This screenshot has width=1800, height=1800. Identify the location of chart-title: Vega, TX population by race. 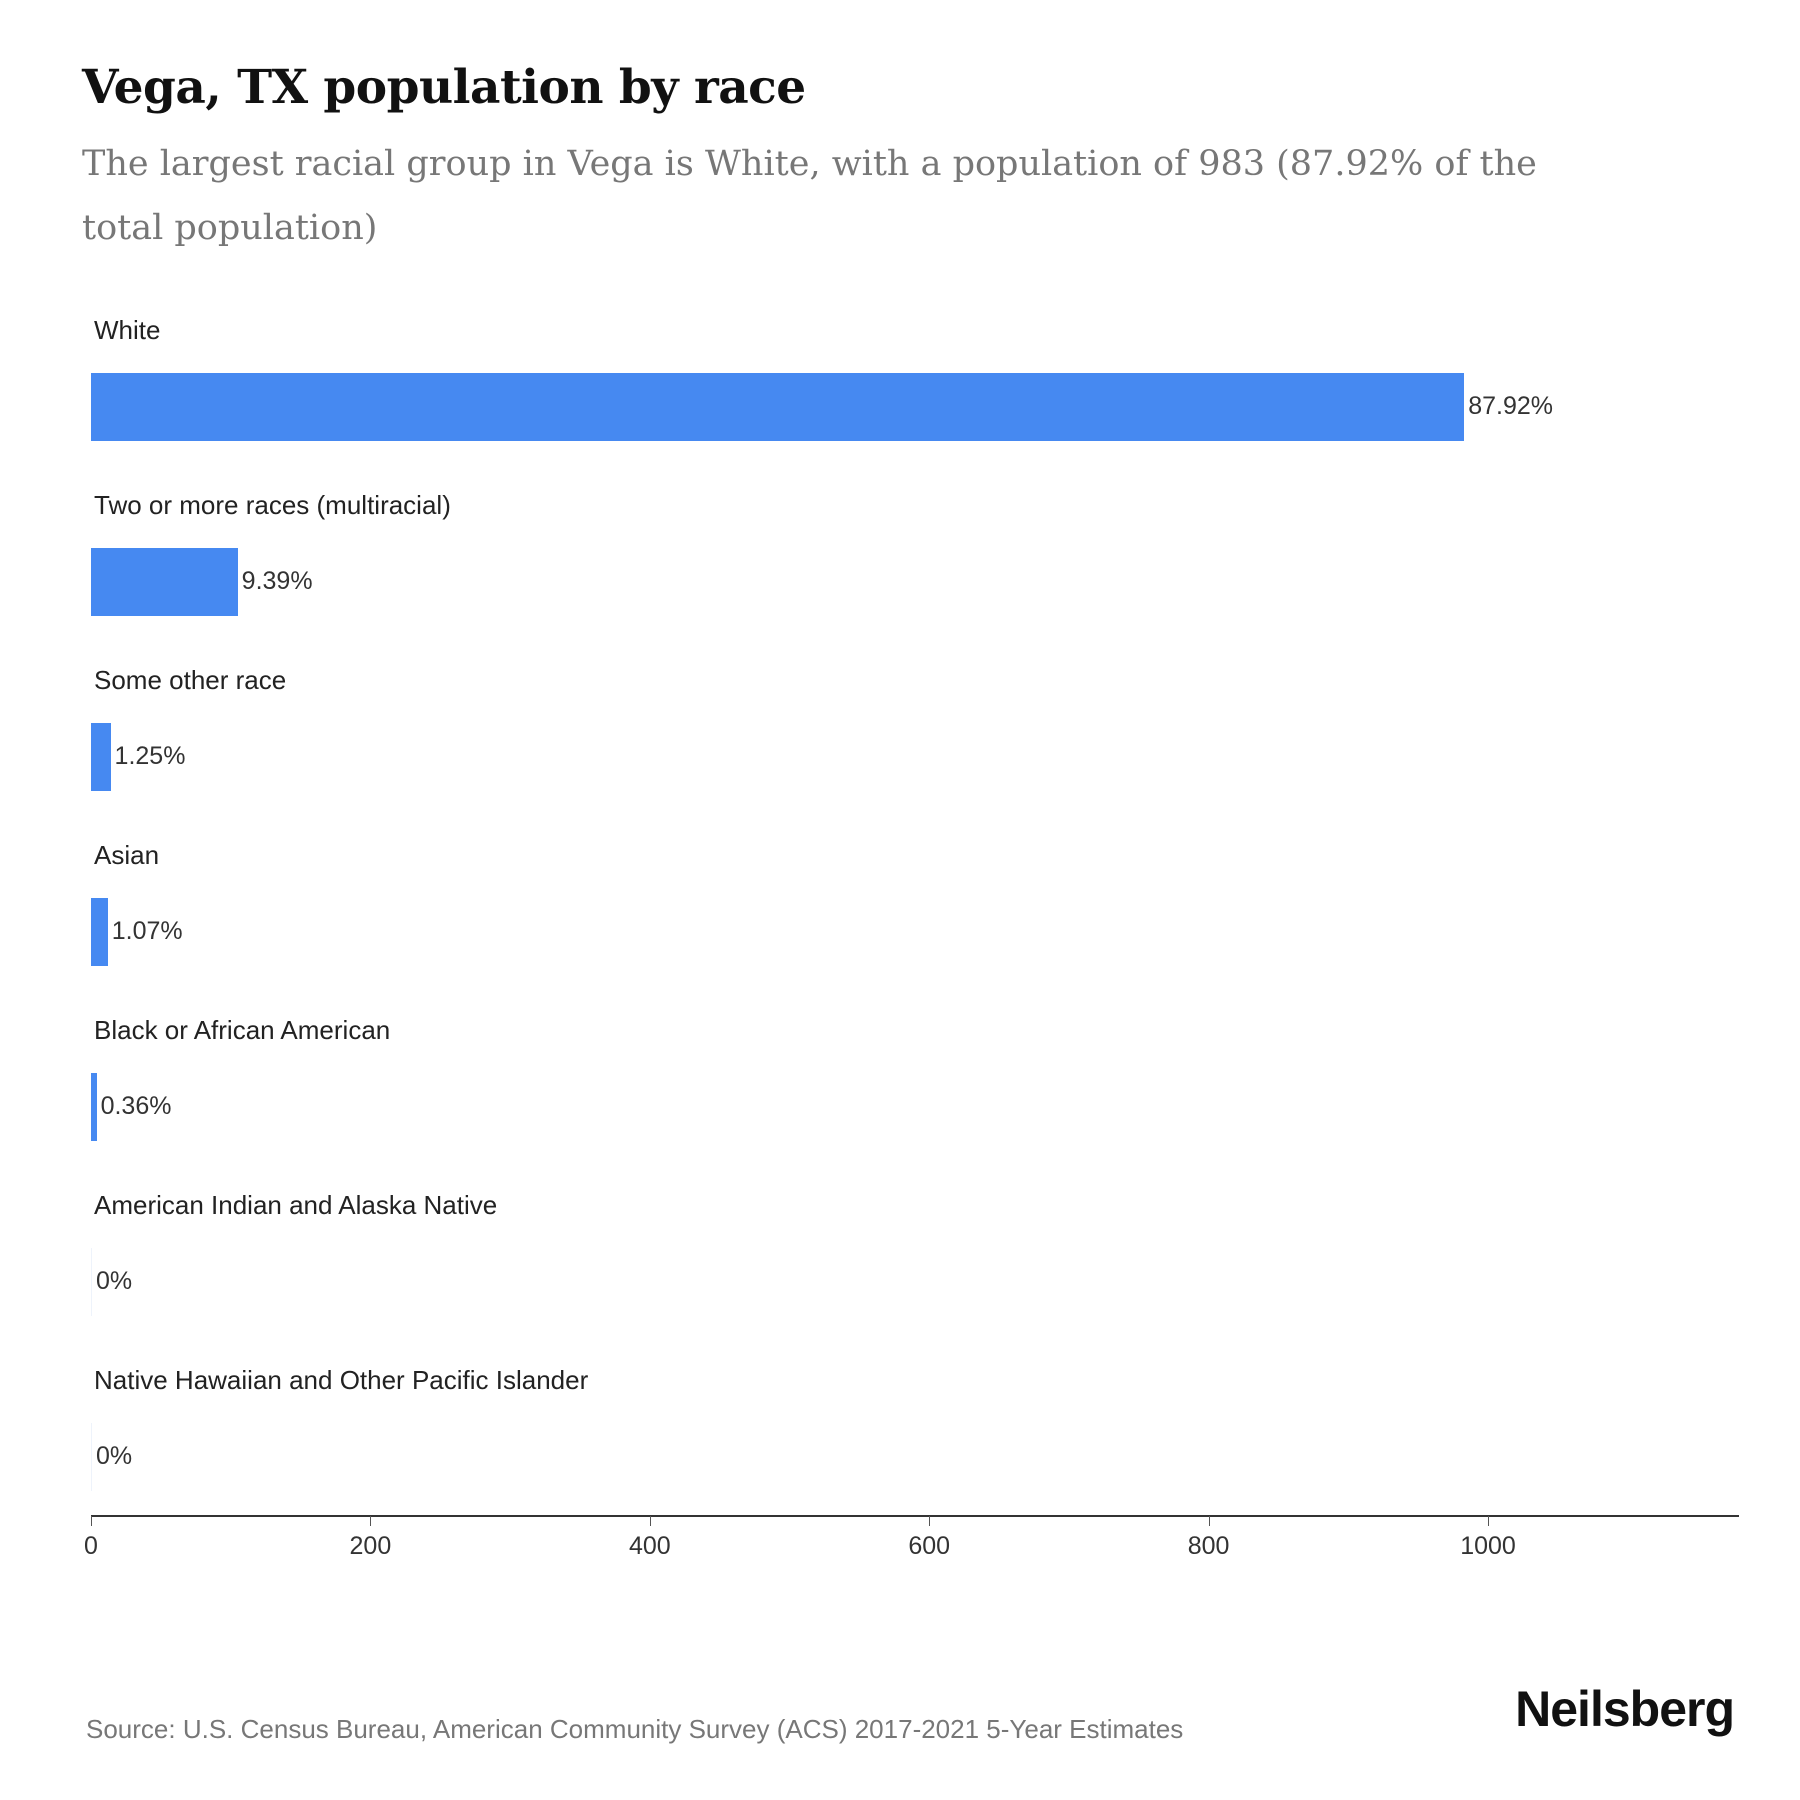
(444, 87).